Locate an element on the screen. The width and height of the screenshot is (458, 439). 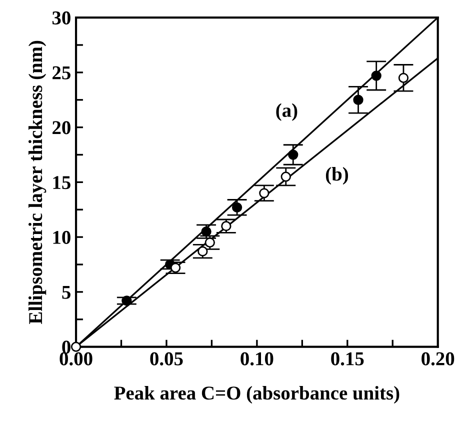
y-tick-label: 10 is located at coordinates (61, 237).